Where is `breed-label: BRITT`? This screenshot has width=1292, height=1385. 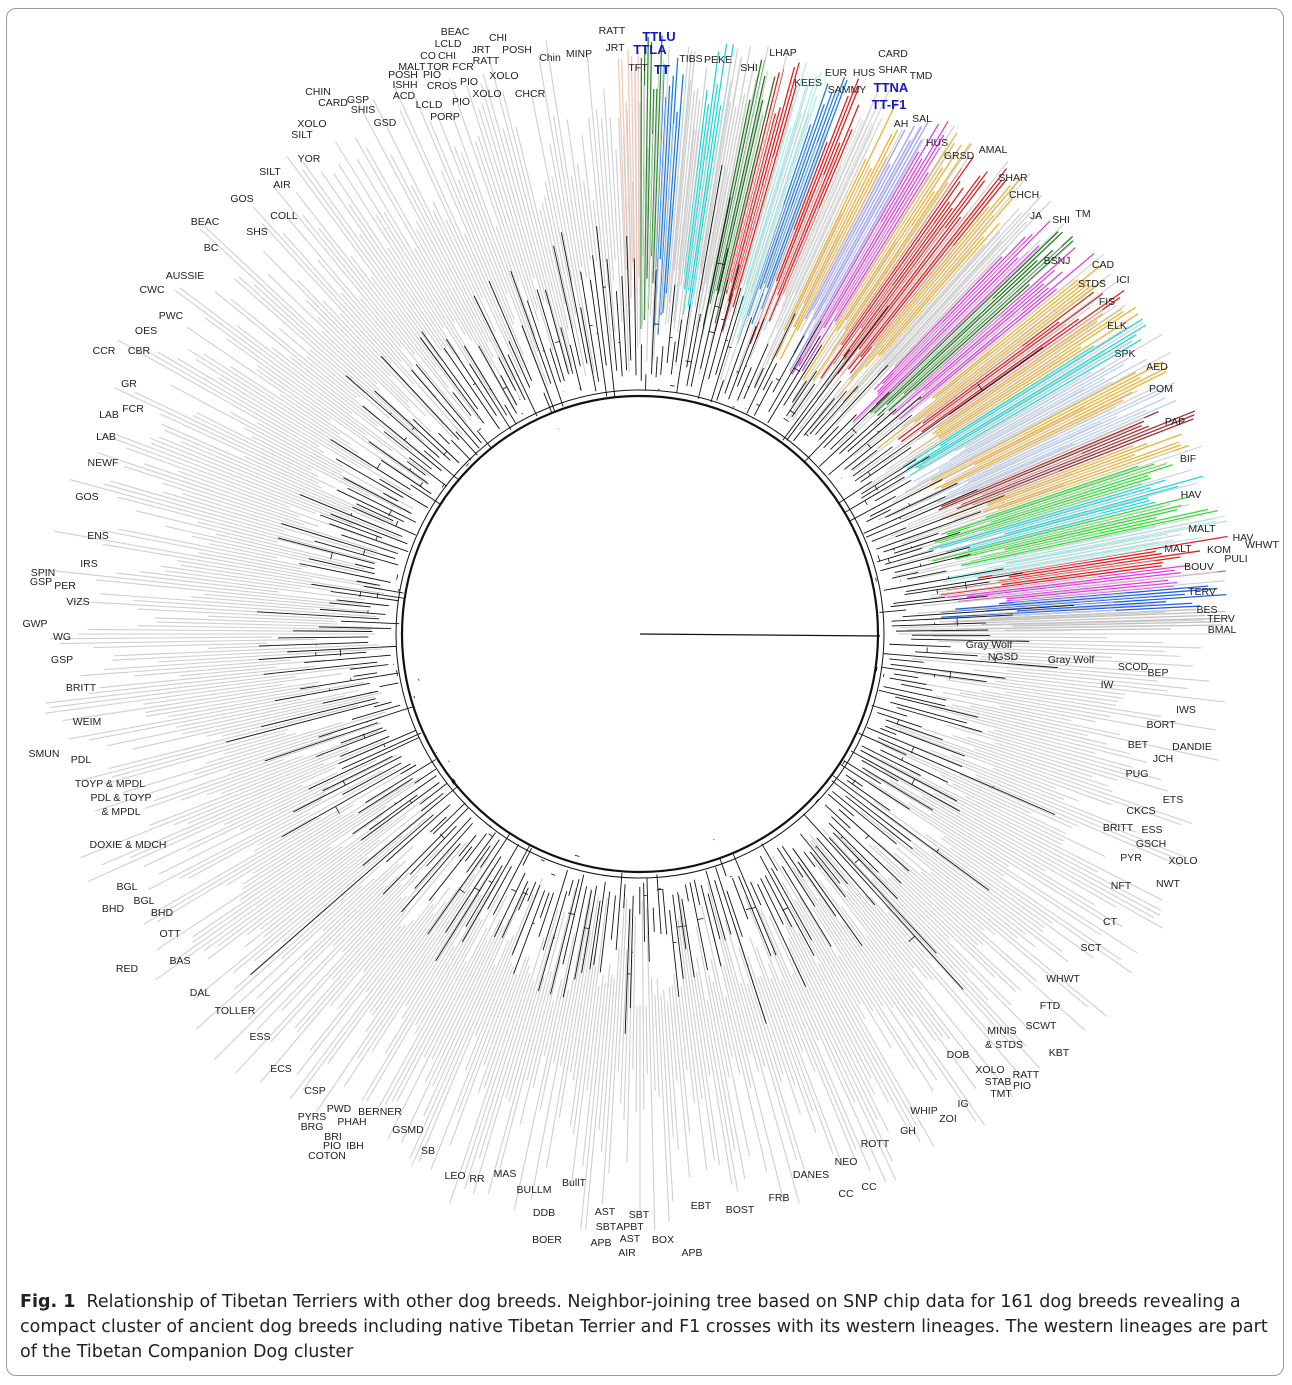
breed-label: BRITT is located at coordinates (1118, 828).